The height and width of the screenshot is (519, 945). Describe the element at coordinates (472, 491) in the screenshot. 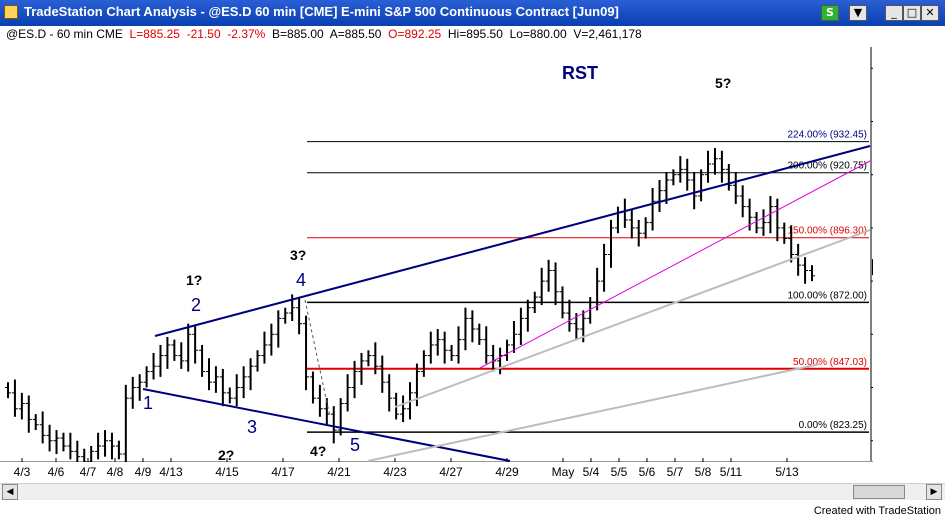

I see `horizontal-scrollbar: ◀ ▶` at that location.